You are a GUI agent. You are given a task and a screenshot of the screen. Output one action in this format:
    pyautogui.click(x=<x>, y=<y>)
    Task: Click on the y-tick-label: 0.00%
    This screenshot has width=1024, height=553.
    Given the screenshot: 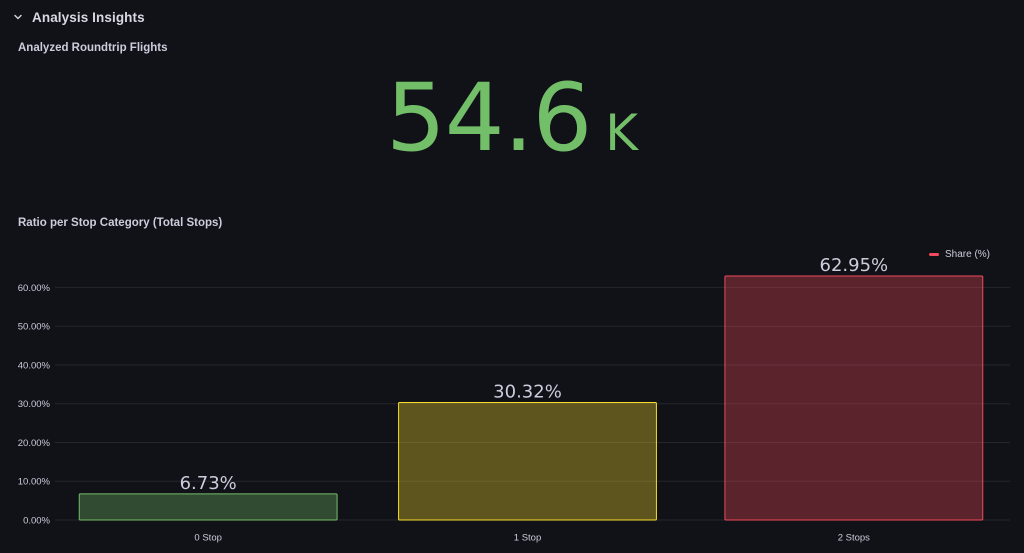 What is the action you would take?
    pyautogui.click(x=36, y=521)
    